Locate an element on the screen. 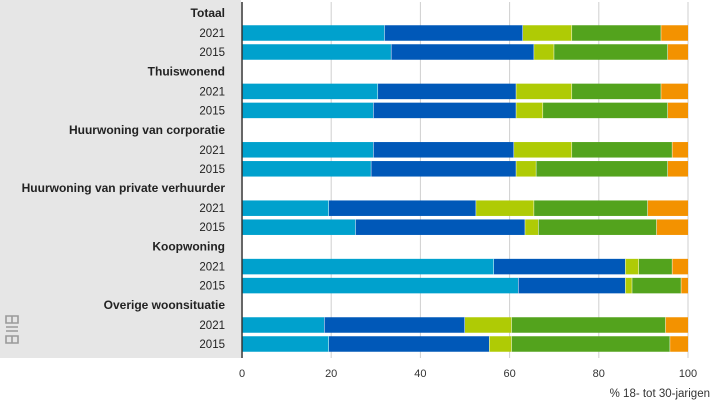 This screenshot has height=403, width=716. group-label: Koopwoning is located at coordinates (188, 247).